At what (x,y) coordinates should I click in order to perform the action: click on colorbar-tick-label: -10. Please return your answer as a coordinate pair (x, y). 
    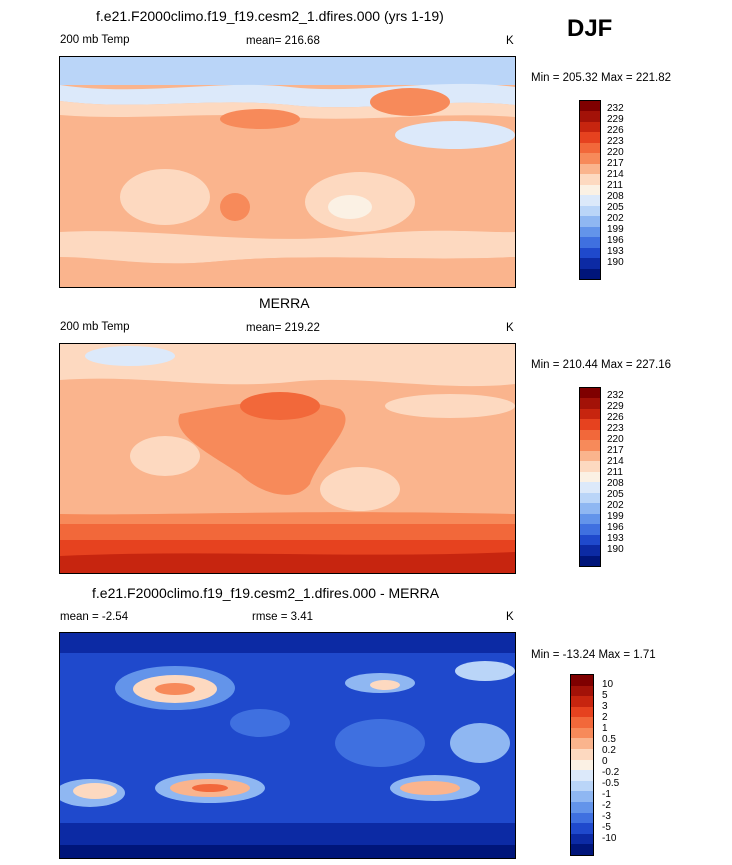
    Looking at the image, I should click on (609, 838).